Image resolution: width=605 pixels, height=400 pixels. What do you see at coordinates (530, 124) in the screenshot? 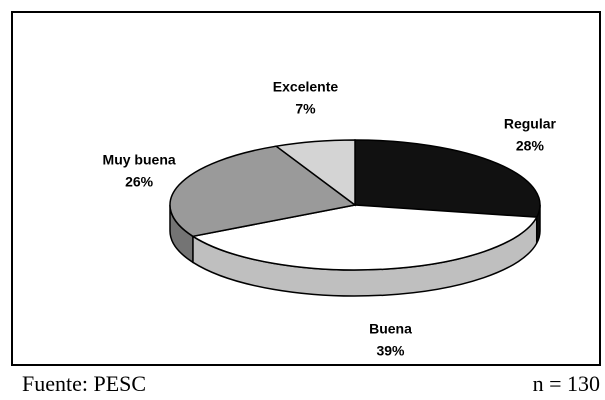
I see `slice-label: Regular` at bounding box center [530, 124].